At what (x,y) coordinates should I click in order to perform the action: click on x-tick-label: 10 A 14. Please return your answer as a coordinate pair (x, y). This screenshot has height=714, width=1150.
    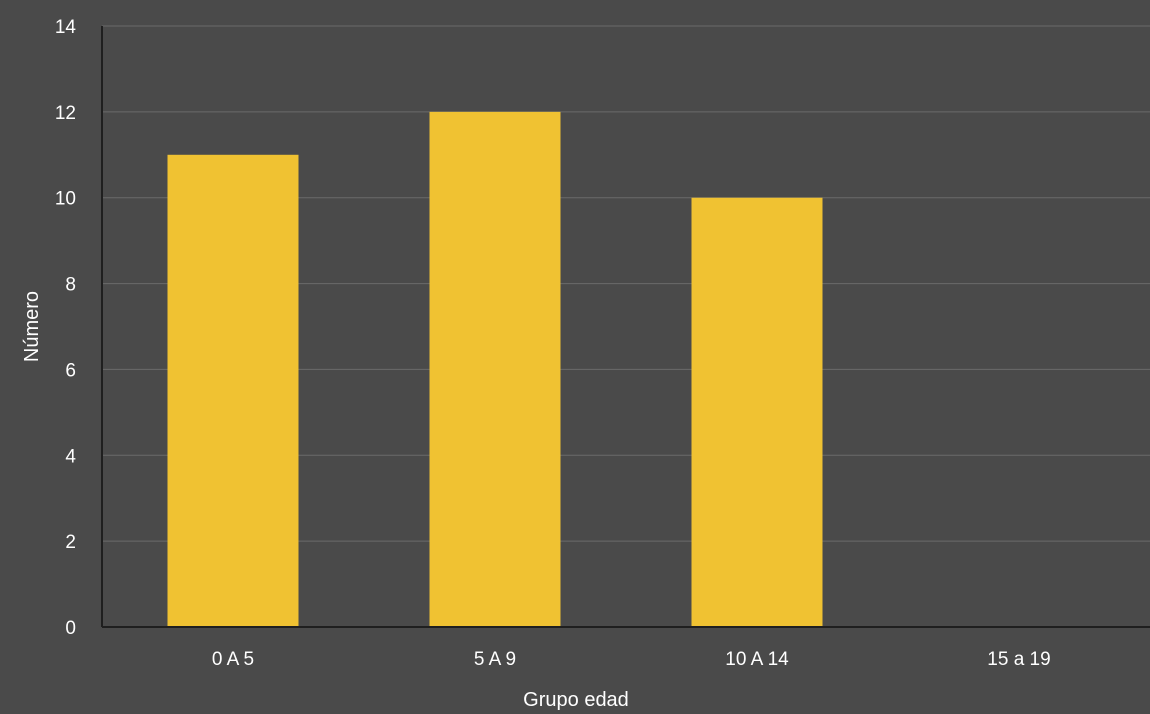
    Looking at the image, I should click on (757, 659).